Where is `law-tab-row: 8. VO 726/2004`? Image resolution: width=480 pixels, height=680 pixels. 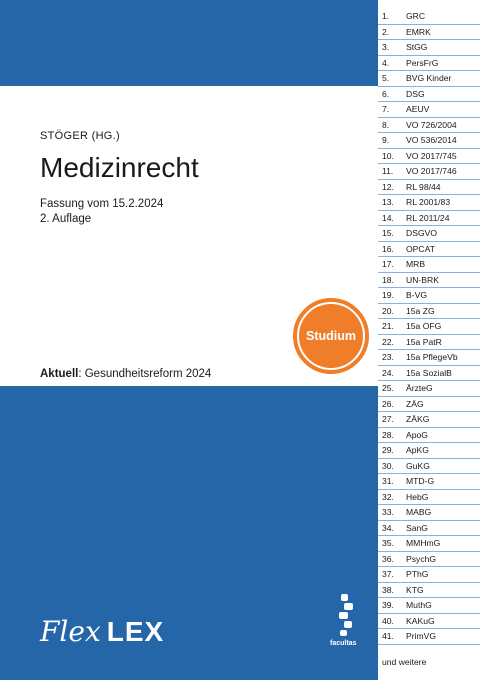
law-tab-row: 8. VO 726/2004 is located at coordinates (429, 125).